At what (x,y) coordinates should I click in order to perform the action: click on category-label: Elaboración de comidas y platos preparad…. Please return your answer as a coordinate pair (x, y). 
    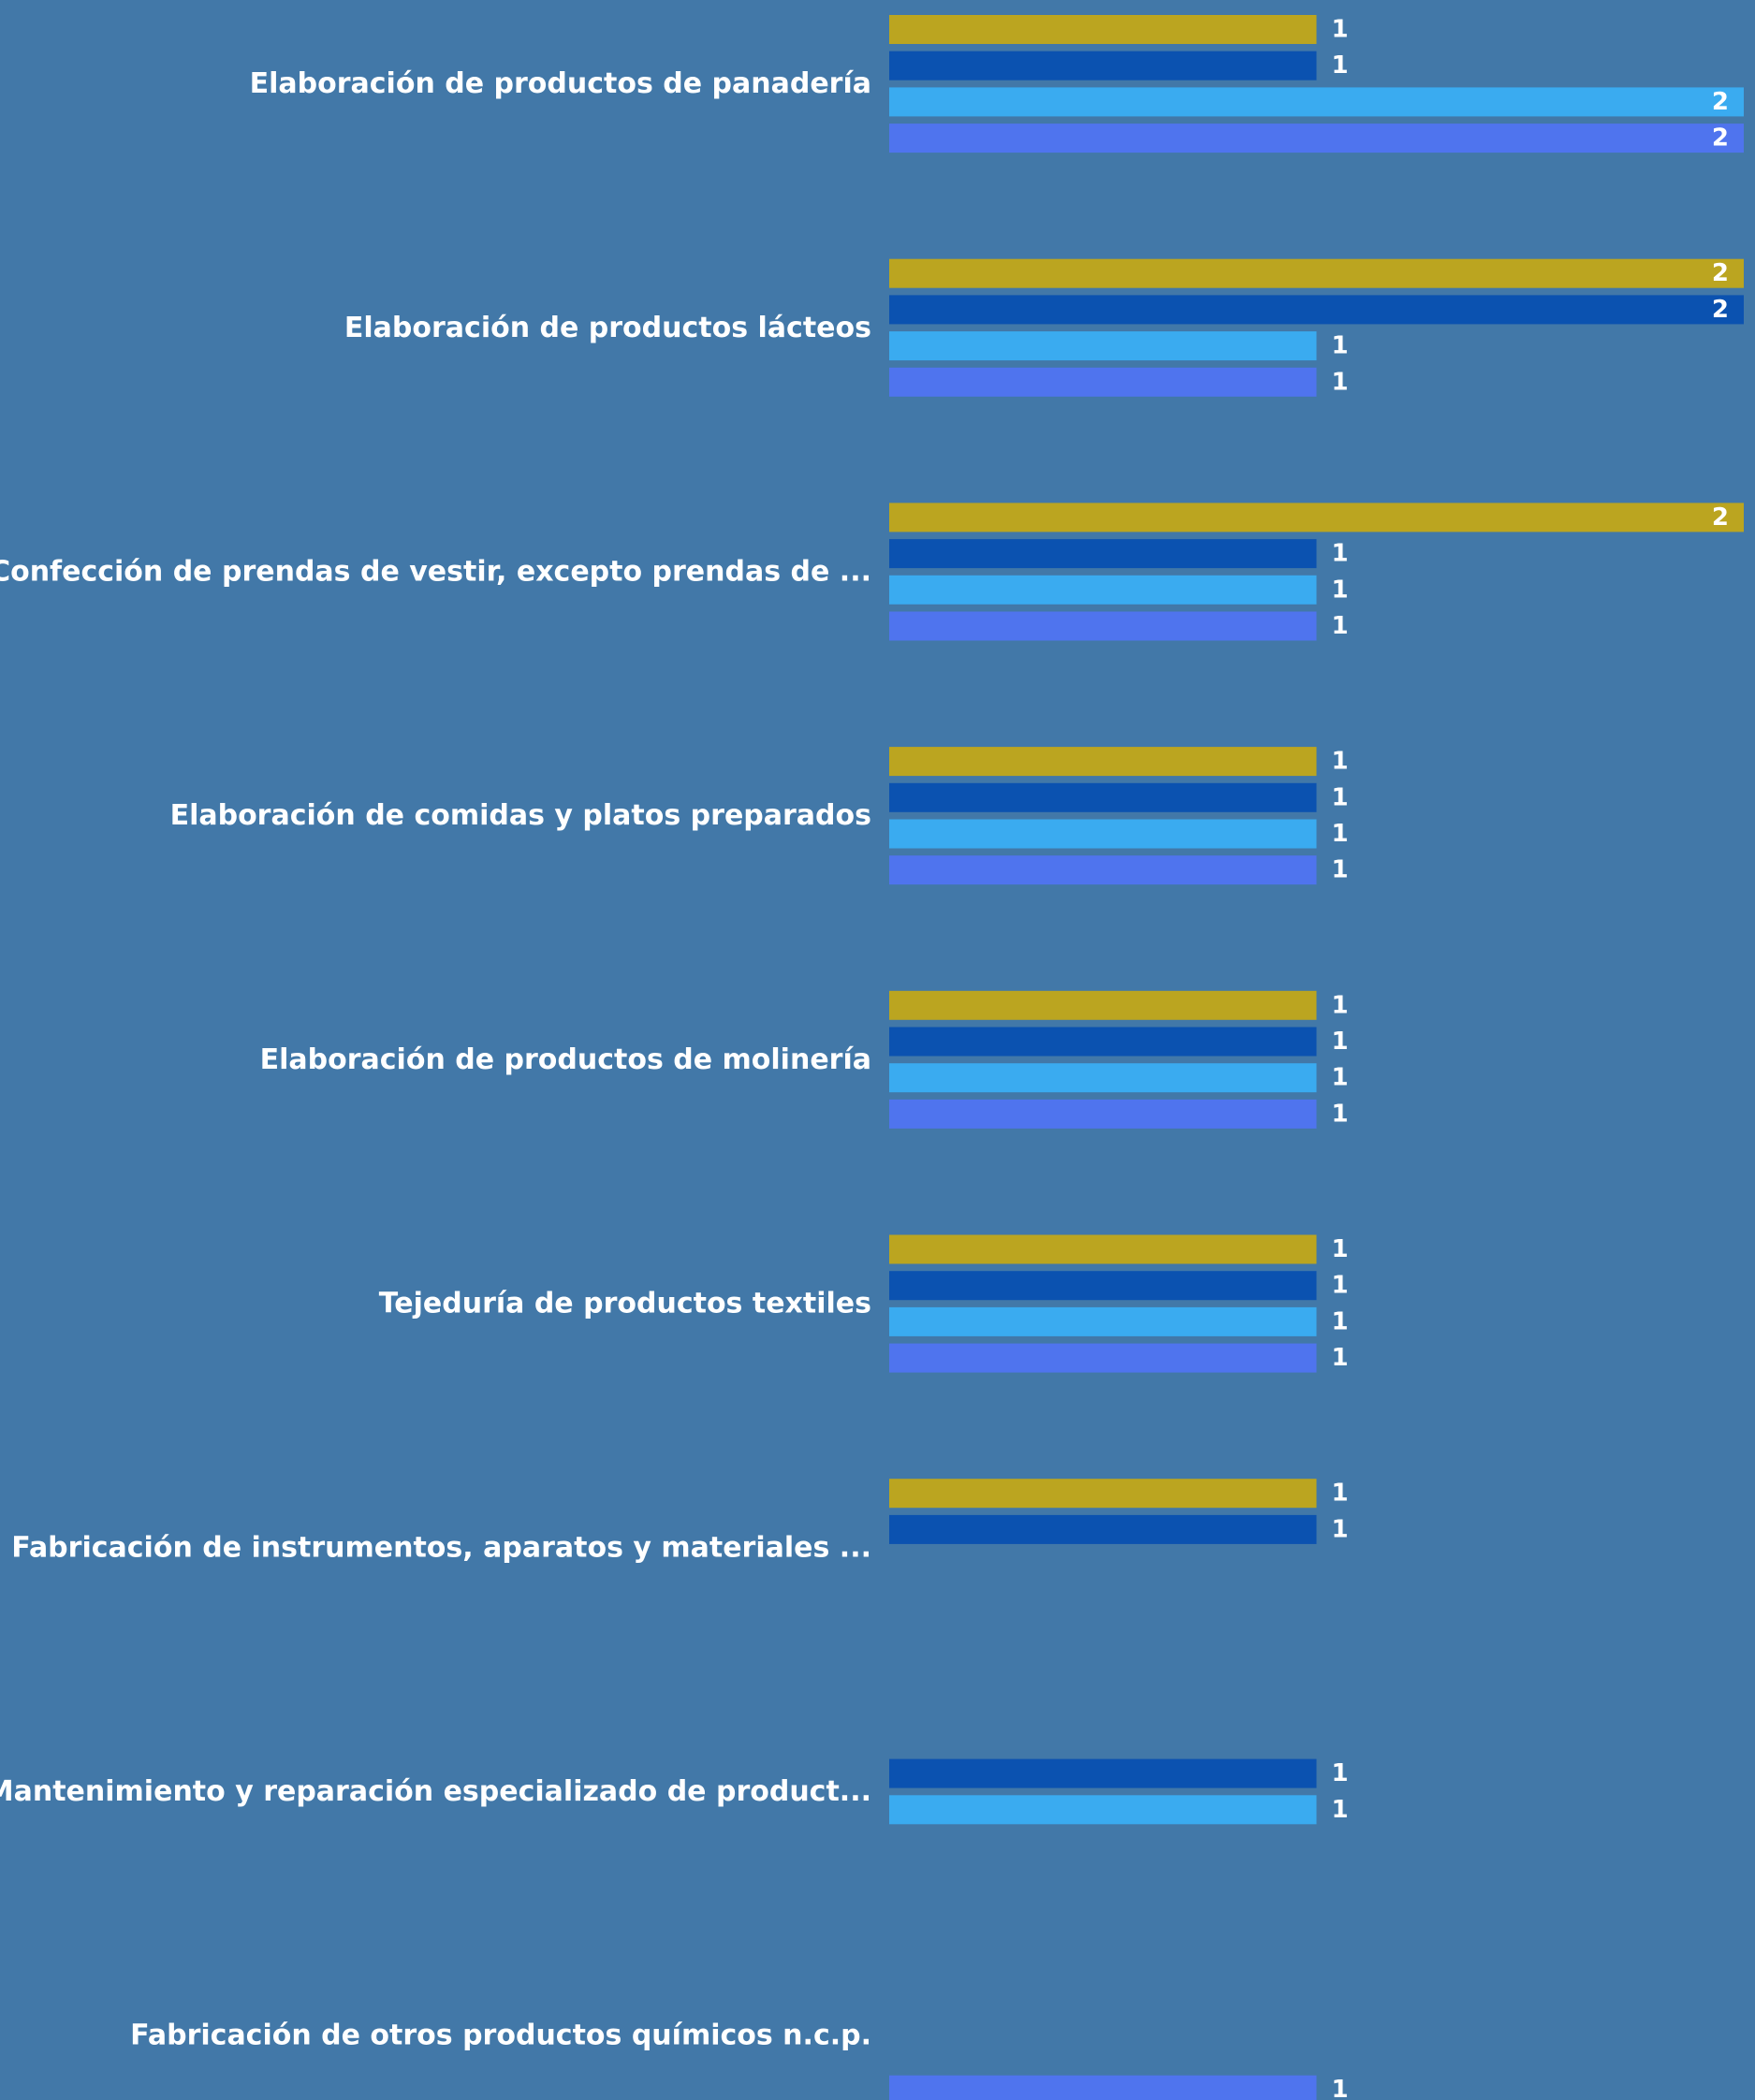
    Looking at the image, I should click on (520, 815).